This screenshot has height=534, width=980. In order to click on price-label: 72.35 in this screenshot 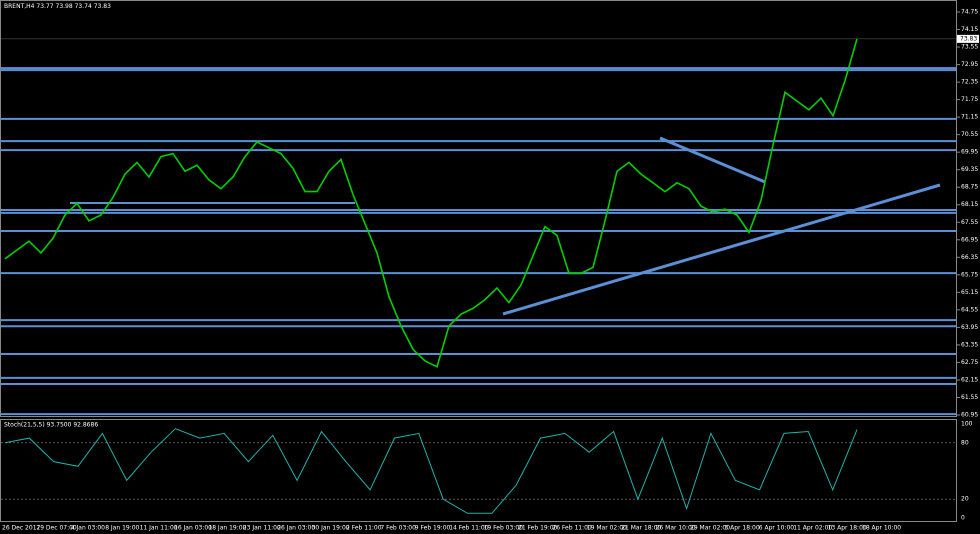, I will do `click(969, 82)`.